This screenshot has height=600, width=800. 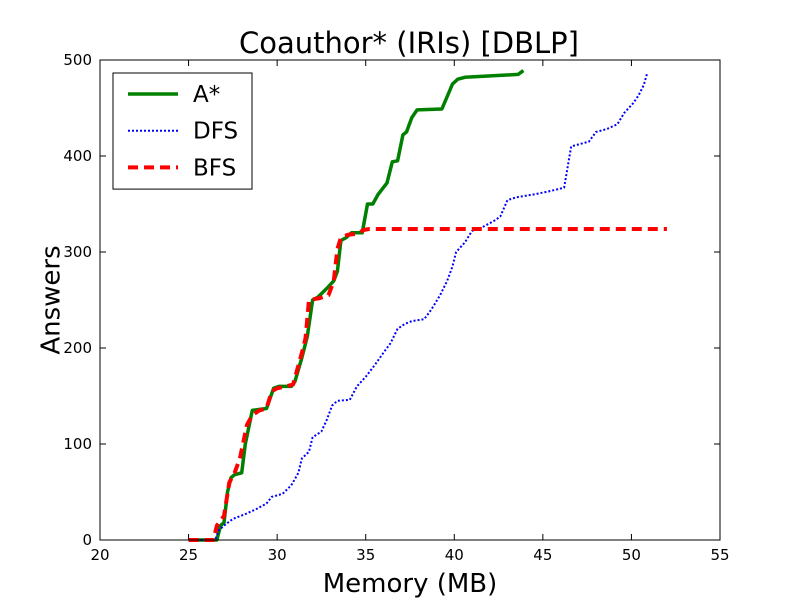 I want to click on y-tick-label: 0, so click(x=87, y=540).